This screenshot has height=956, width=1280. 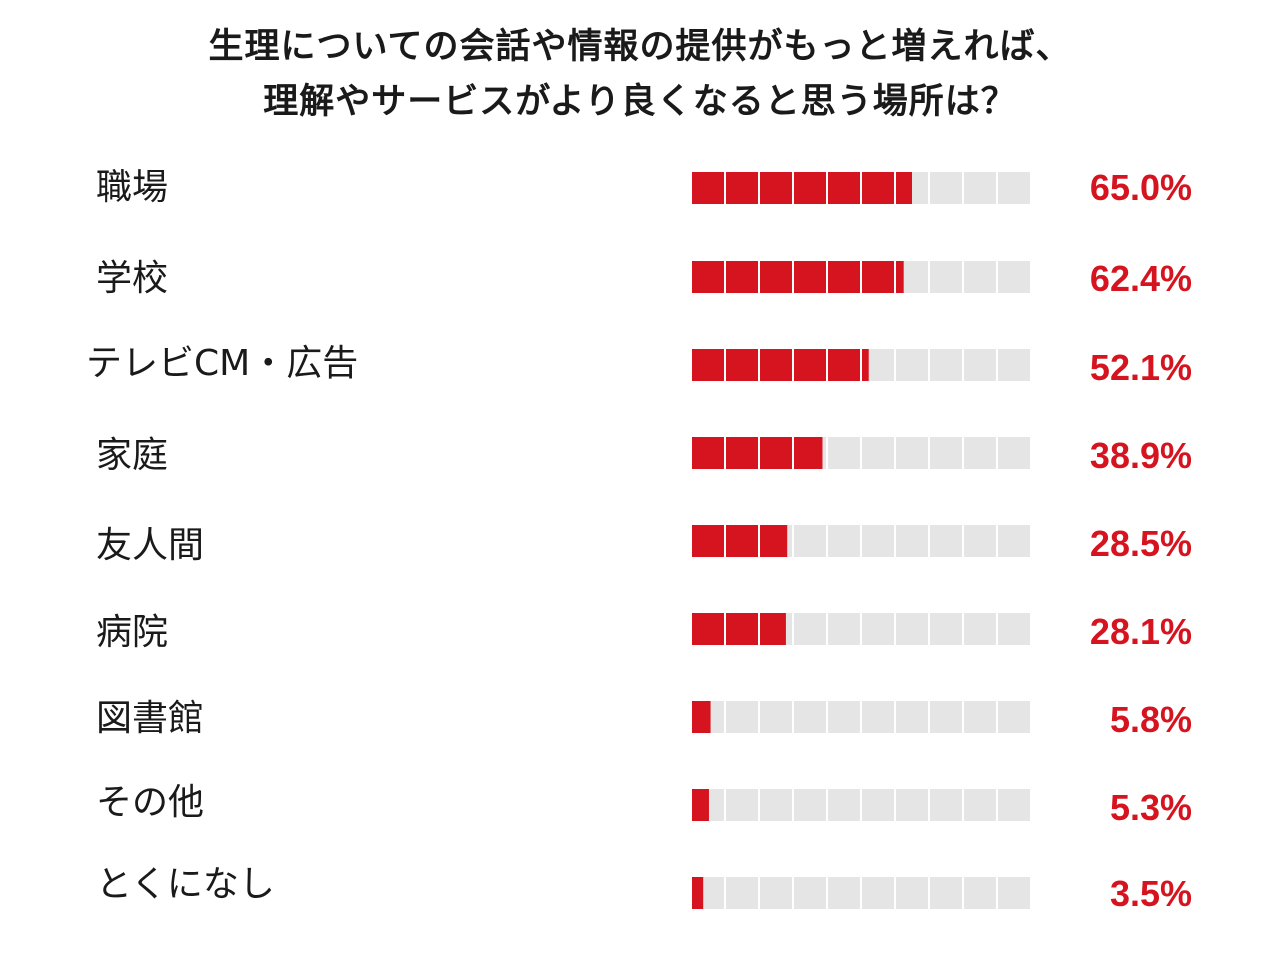 I want to click on value-label: 62.4%, so click(x=1140, y=278).